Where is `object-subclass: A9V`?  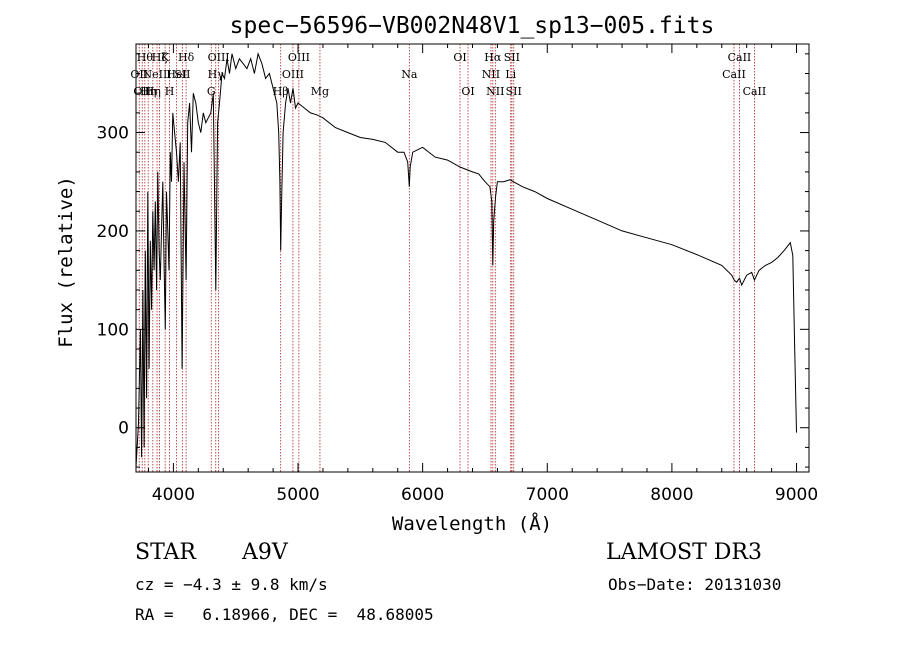 object-subclass: A9V is located at coordinates (265, 552).